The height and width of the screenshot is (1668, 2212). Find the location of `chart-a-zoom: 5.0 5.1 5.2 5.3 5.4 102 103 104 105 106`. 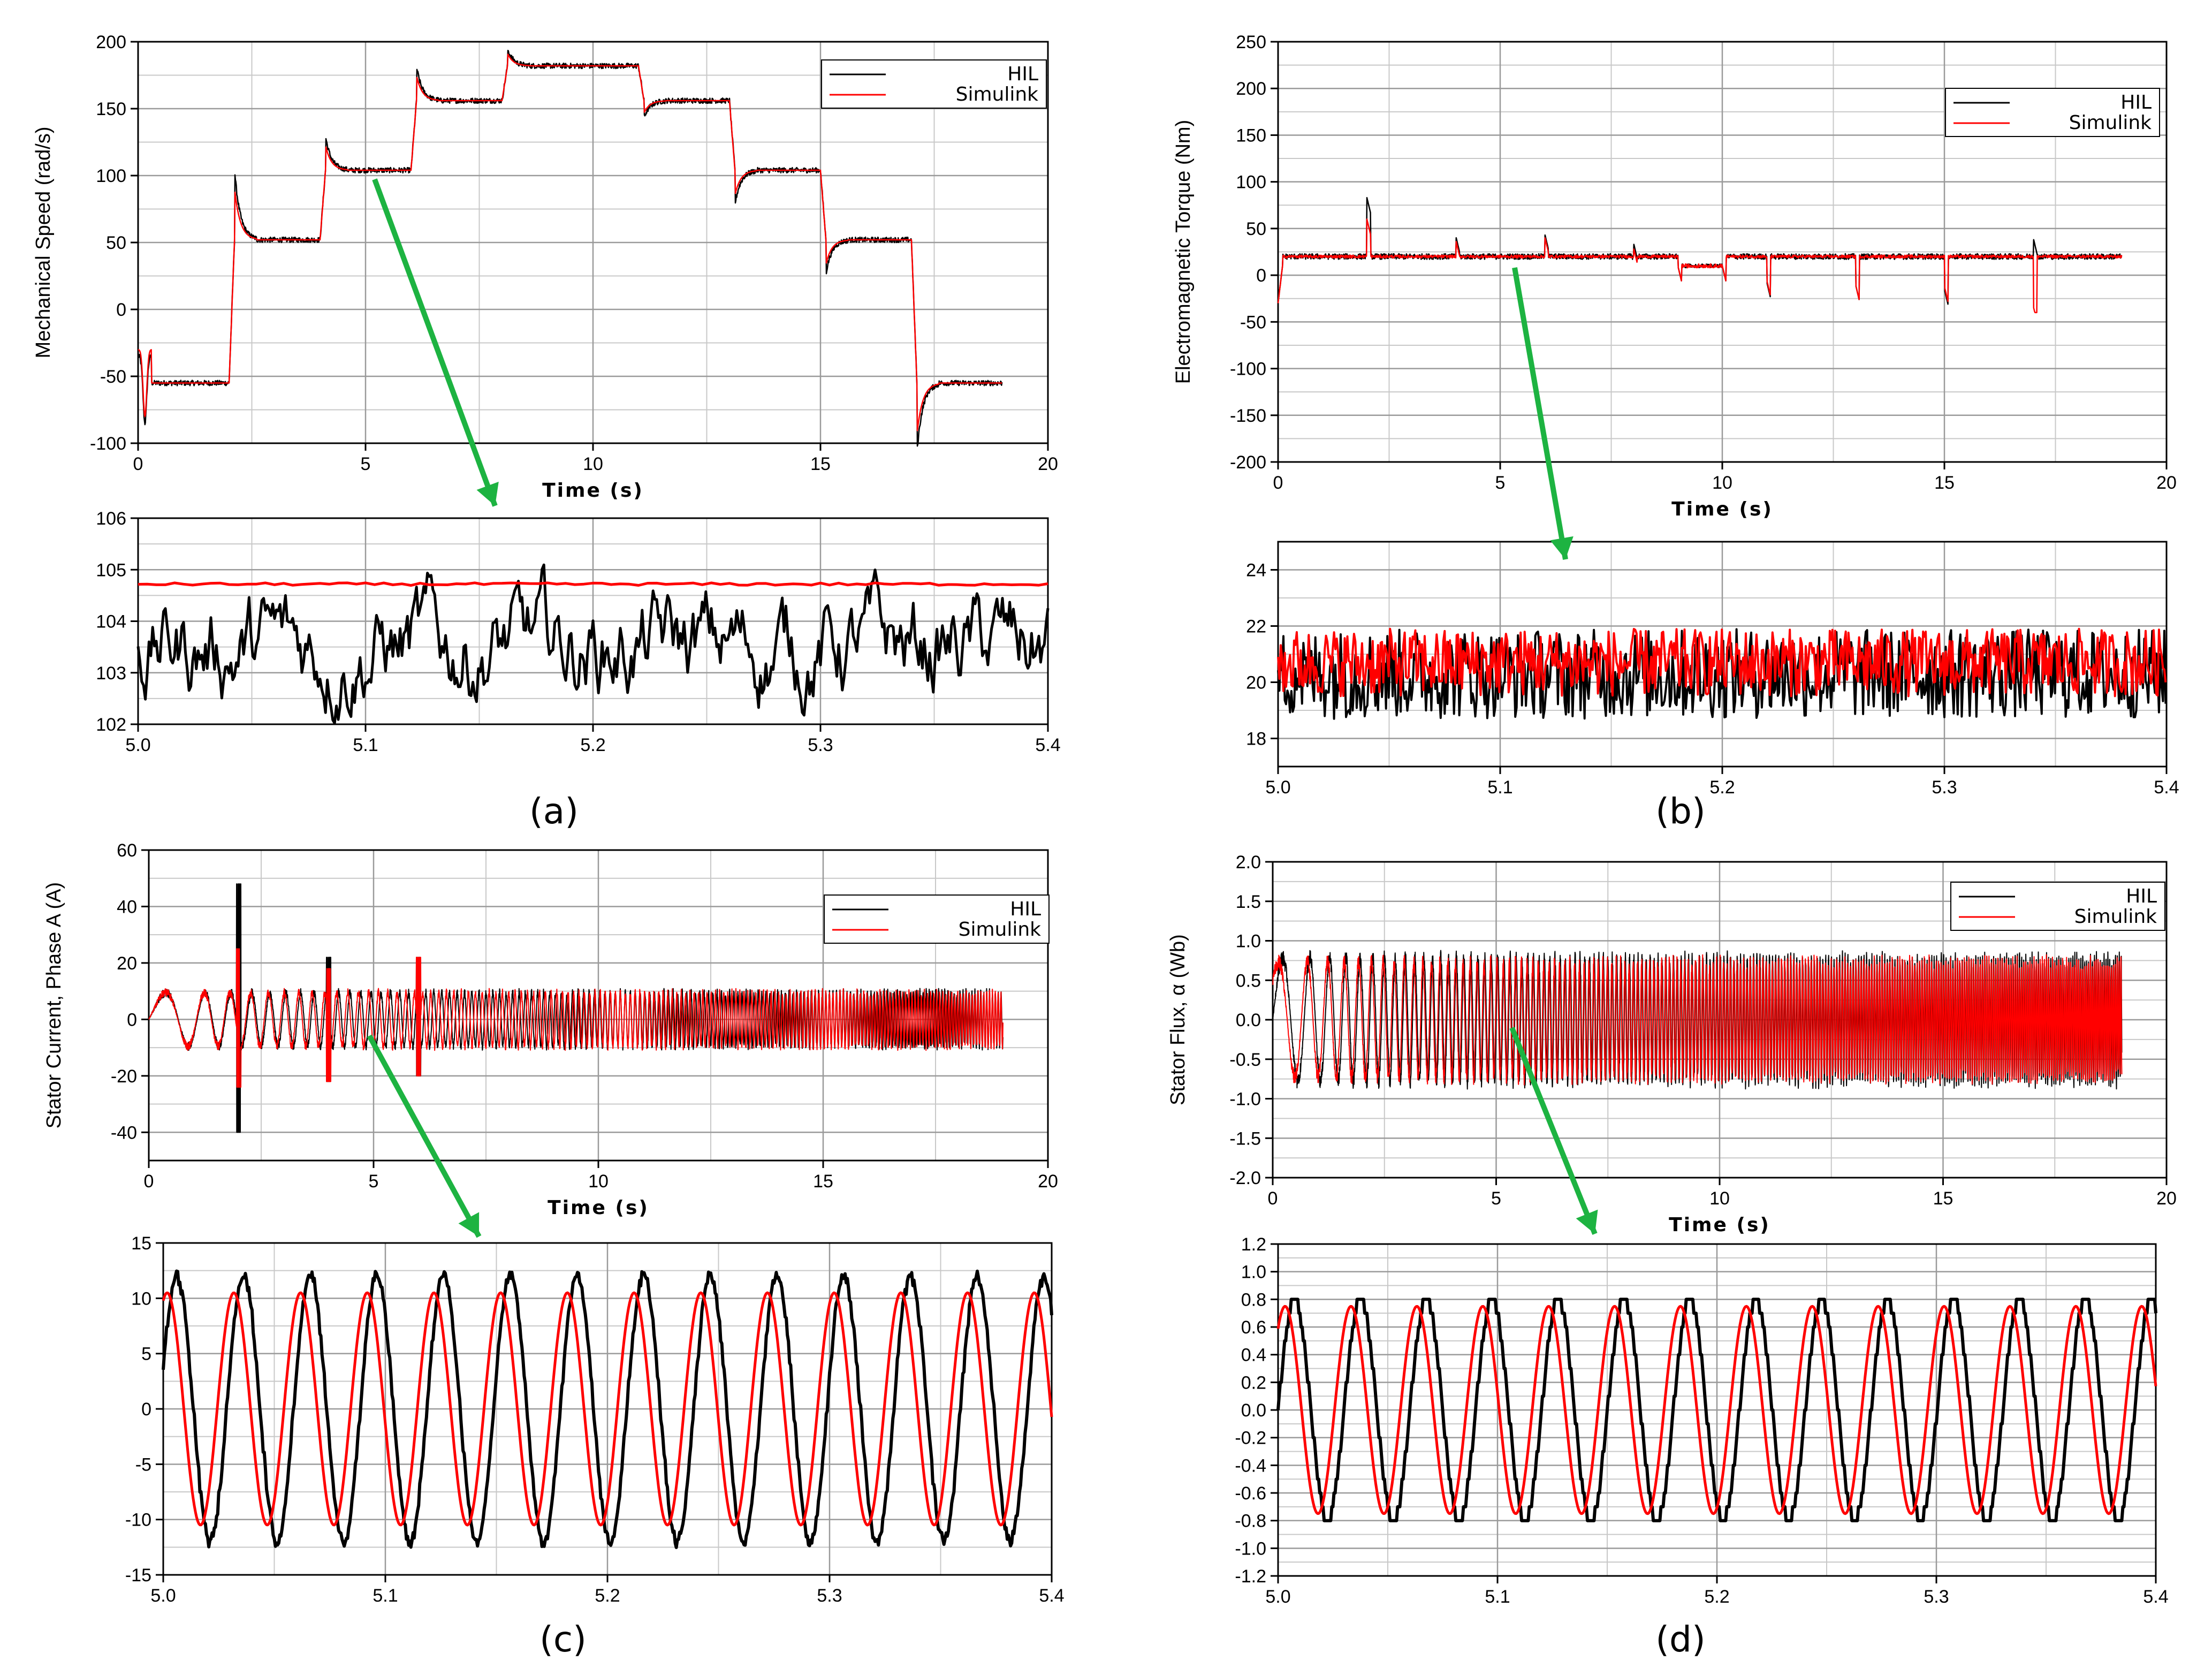

chart-a-zoom: 5.0 5.1 5.2 5.3 5.4 102 103 104 105 106 is located at coordinates (578, 632).